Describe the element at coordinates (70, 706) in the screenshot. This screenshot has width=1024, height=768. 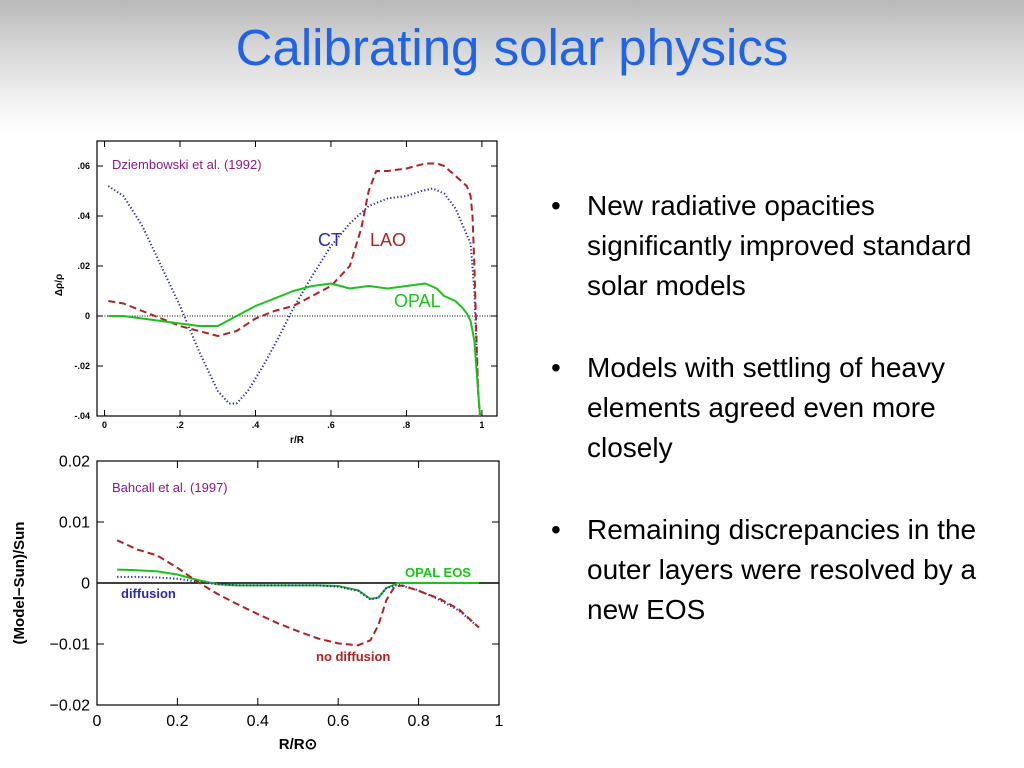
I see `y-tick-label: −0.02` at that location.